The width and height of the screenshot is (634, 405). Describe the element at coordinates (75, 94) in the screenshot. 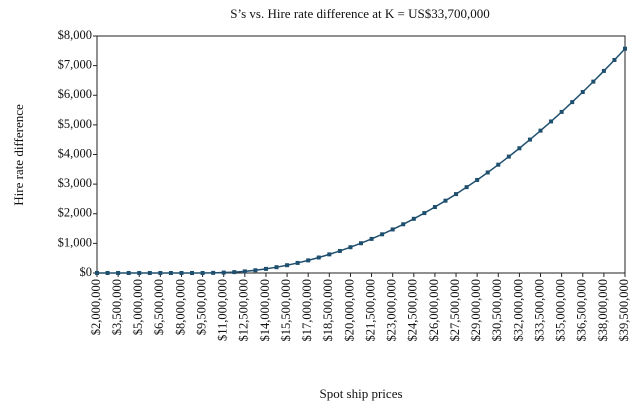

I see `y-tick-label: $6,000` at that location.